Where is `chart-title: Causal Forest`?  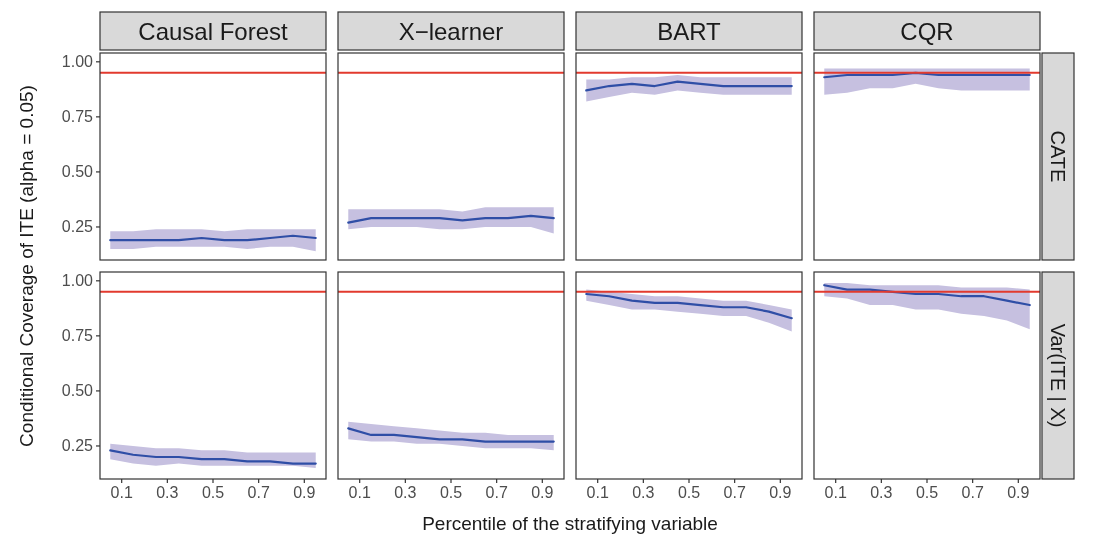
chart-title: Causal Forest is located at coordinates (213, 31).